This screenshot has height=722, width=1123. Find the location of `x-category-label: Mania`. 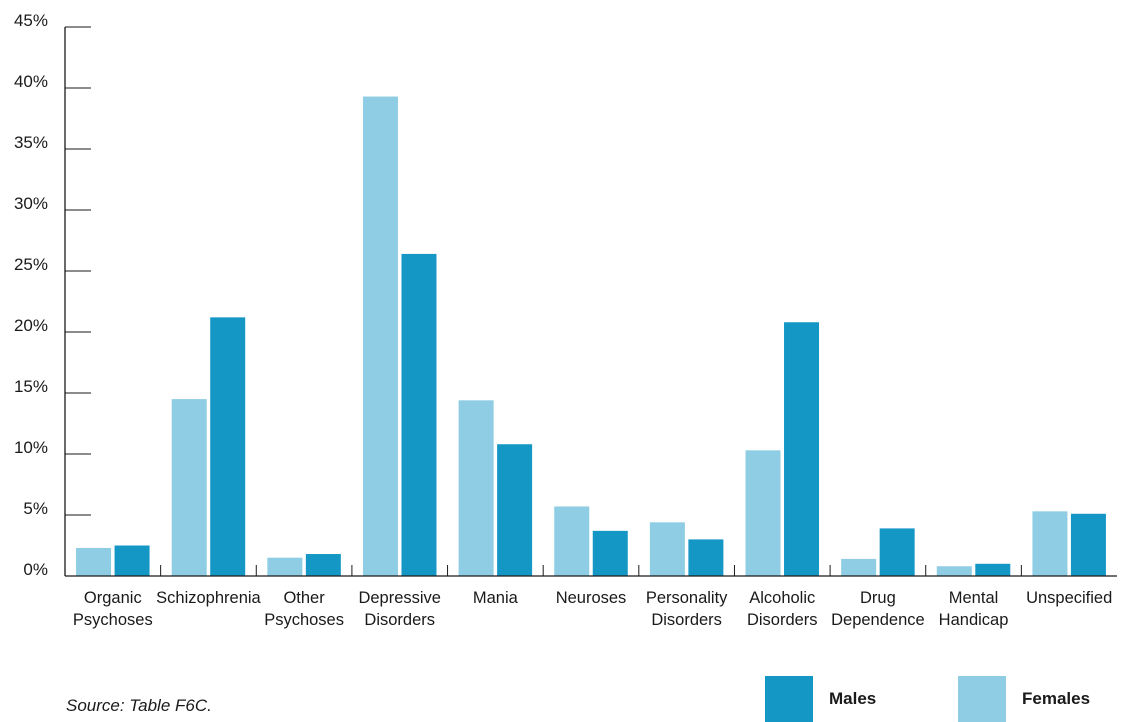

x-category-label: Mania is located at coordinates (496, 598).